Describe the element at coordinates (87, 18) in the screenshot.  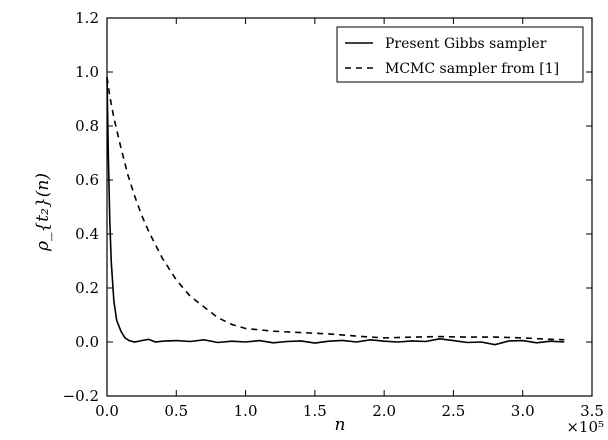
I see `y-tick-label: 1.2` at that location.